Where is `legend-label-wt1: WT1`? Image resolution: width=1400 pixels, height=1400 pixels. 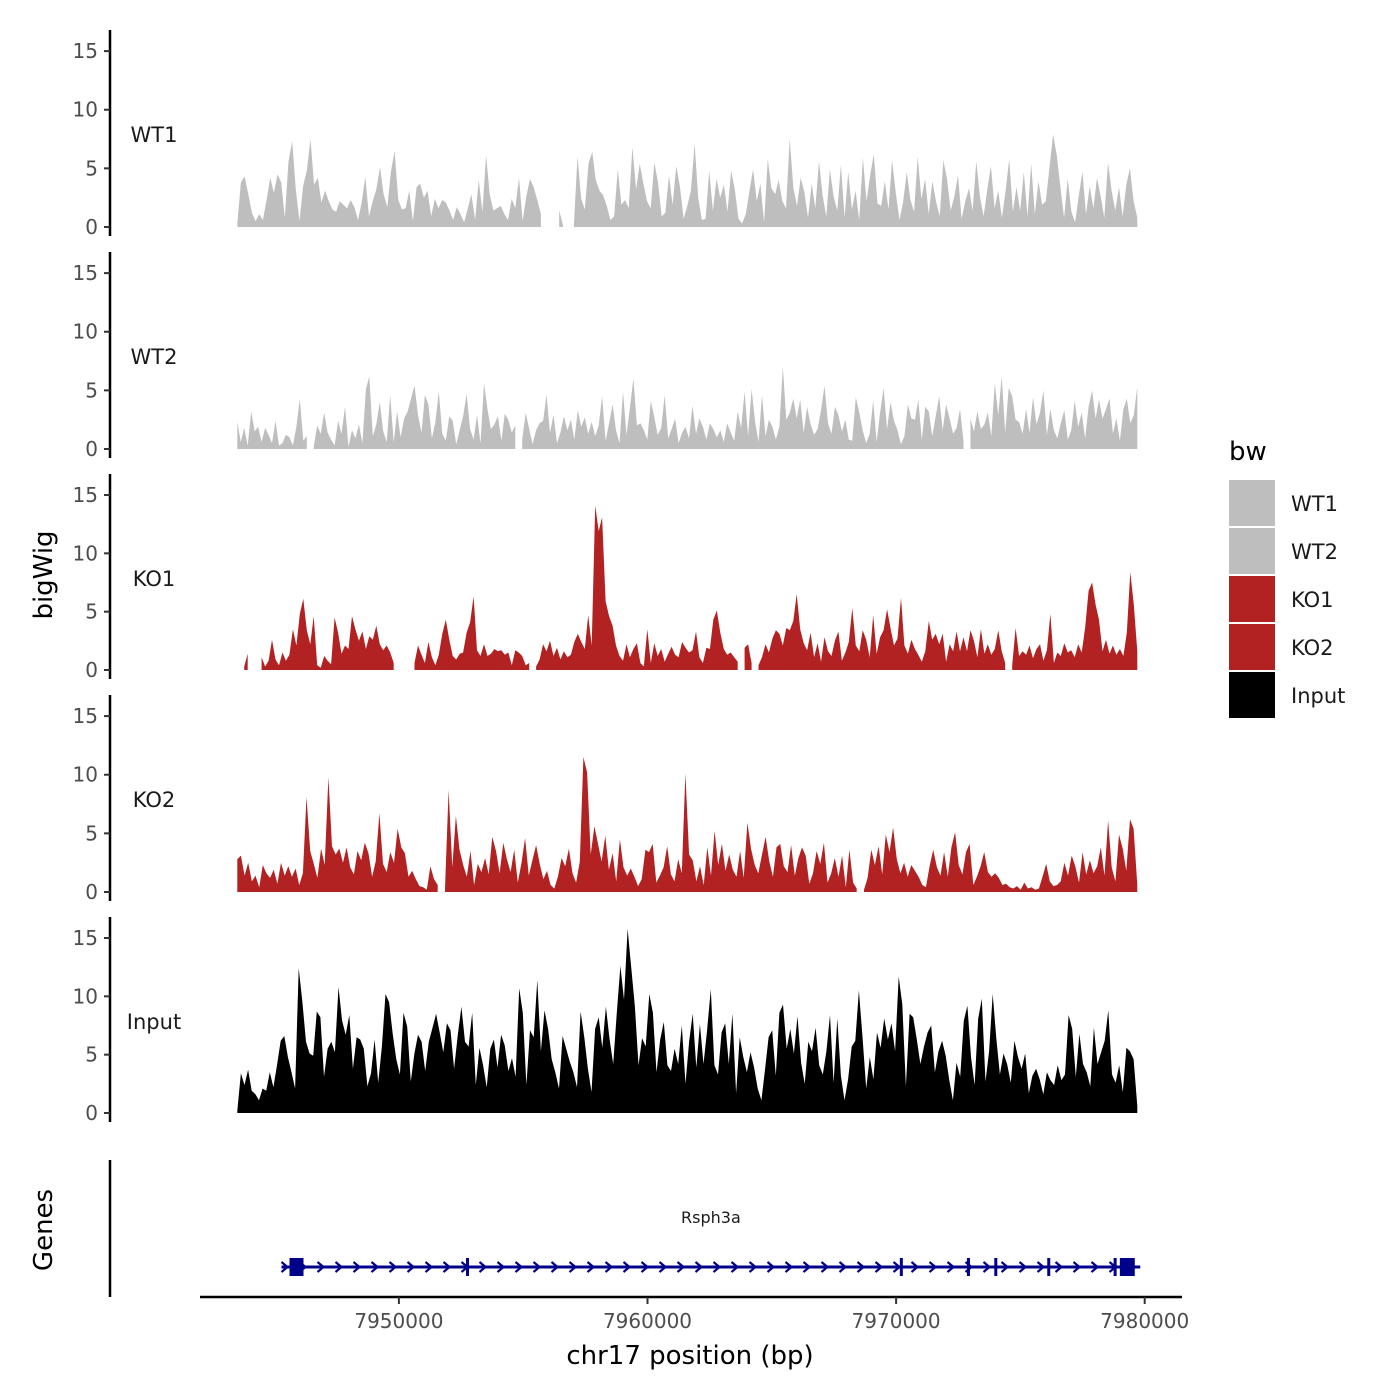 legend-label-wt1: WT1 is located at coordinates (1314, 504).